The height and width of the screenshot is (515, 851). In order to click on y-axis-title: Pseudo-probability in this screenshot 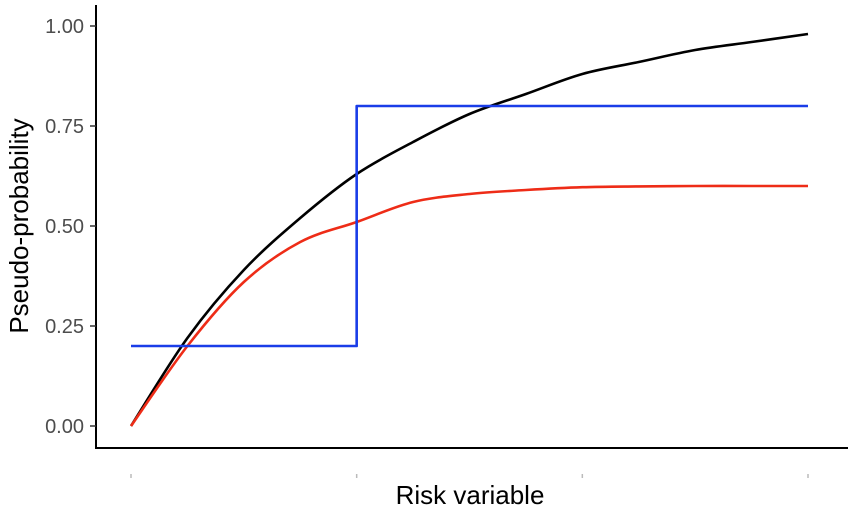, I will do `click(19, 225)`.